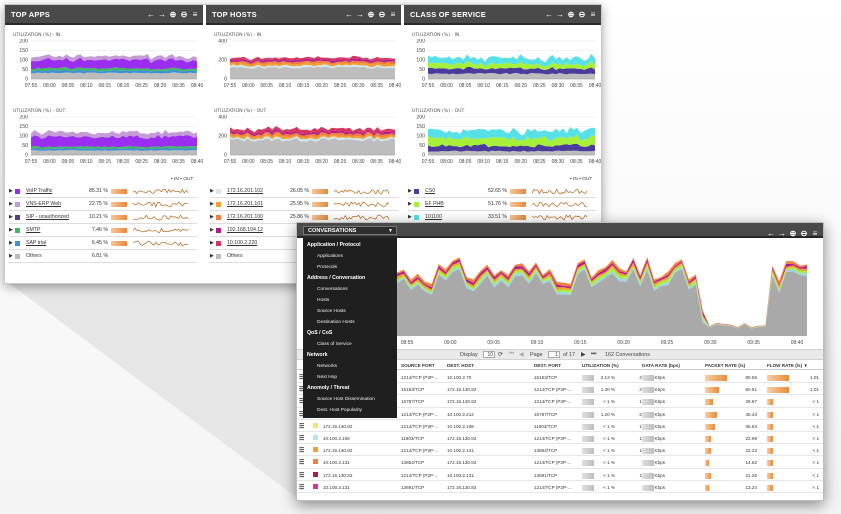  What do you see at coordinates (336, 322) in the screenshot?
I see `menu-item: Destination Hosts` at bounding box center [336, 322].